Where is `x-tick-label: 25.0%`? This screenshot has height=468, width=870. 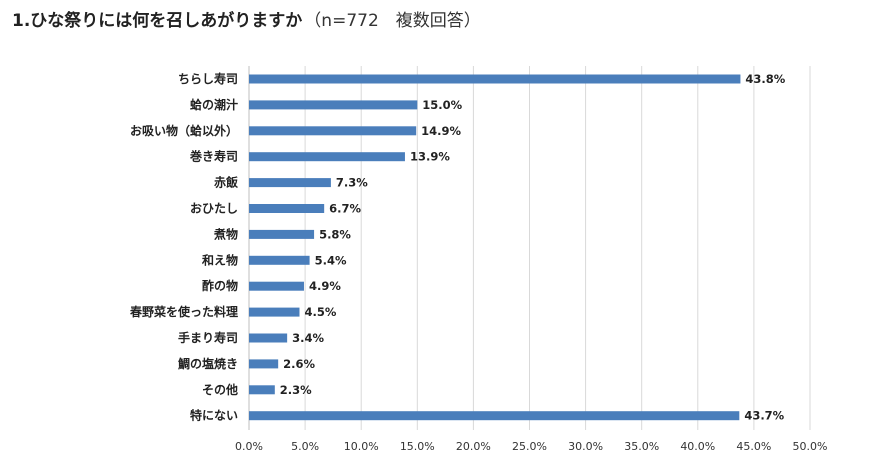
x-tick-label: 25.0% is located at coordinates (529, 446).